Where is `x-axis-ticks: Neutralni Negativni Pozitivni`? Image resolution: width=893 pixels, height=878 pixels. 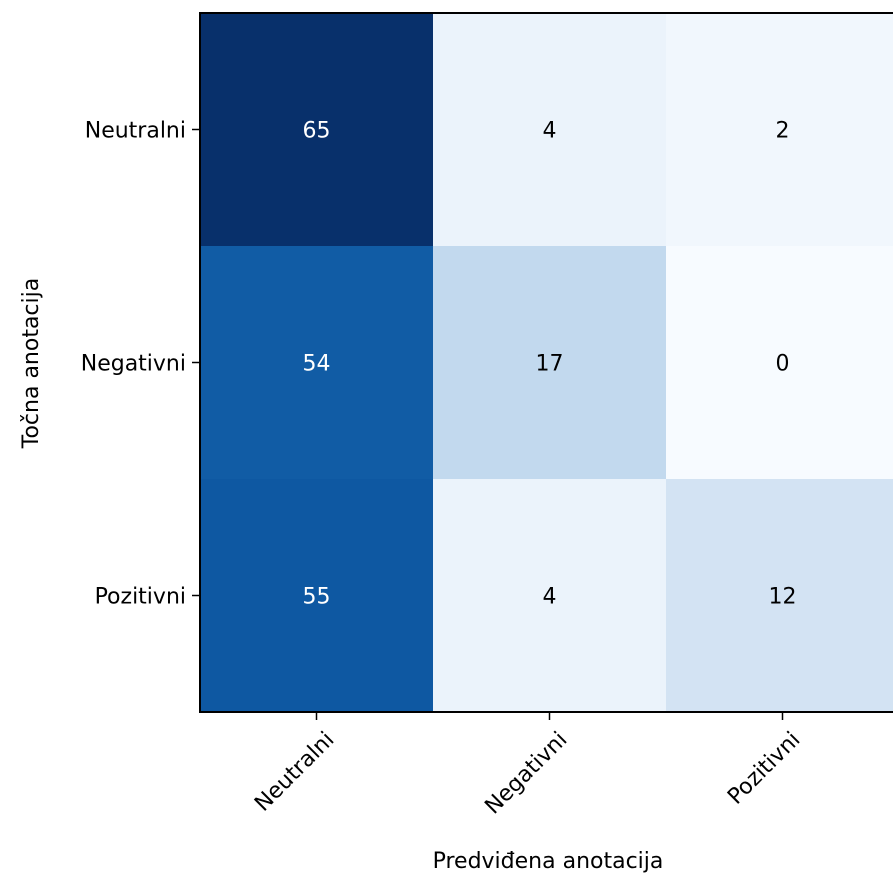
x-axis-ticks: Neutralni Negativni Pozitivni is located at coordinates (527, 765).